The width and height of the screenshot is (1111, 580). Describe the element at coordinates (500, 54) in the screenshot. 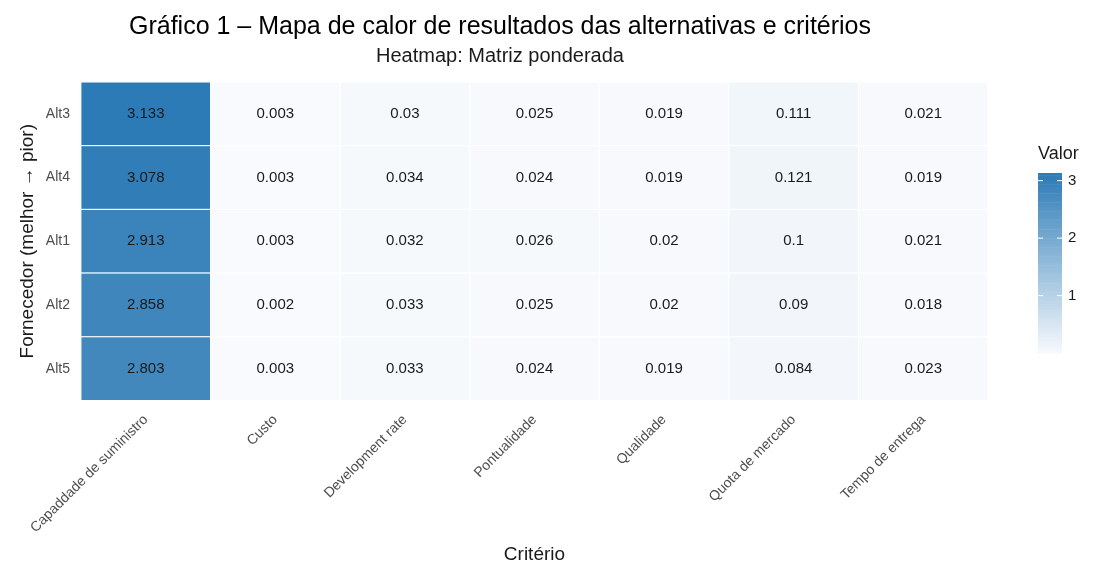

I see `chart-subtitle: Heatmap: Matriz ponderada` at that location.